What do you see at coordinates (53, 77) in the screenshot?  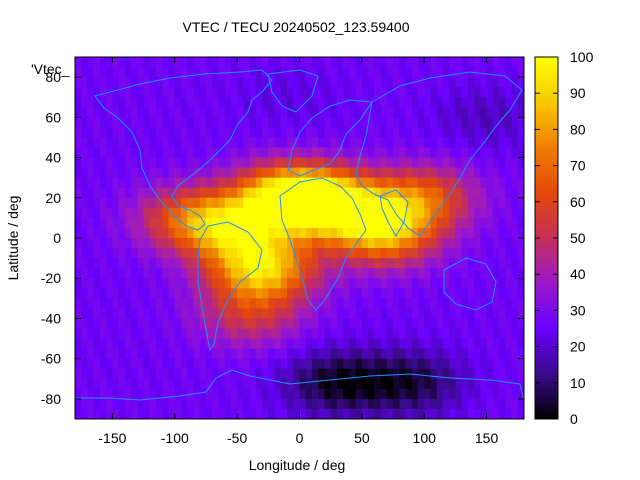 I see `y-tick-label: 80` at bounding box center [53, 77].